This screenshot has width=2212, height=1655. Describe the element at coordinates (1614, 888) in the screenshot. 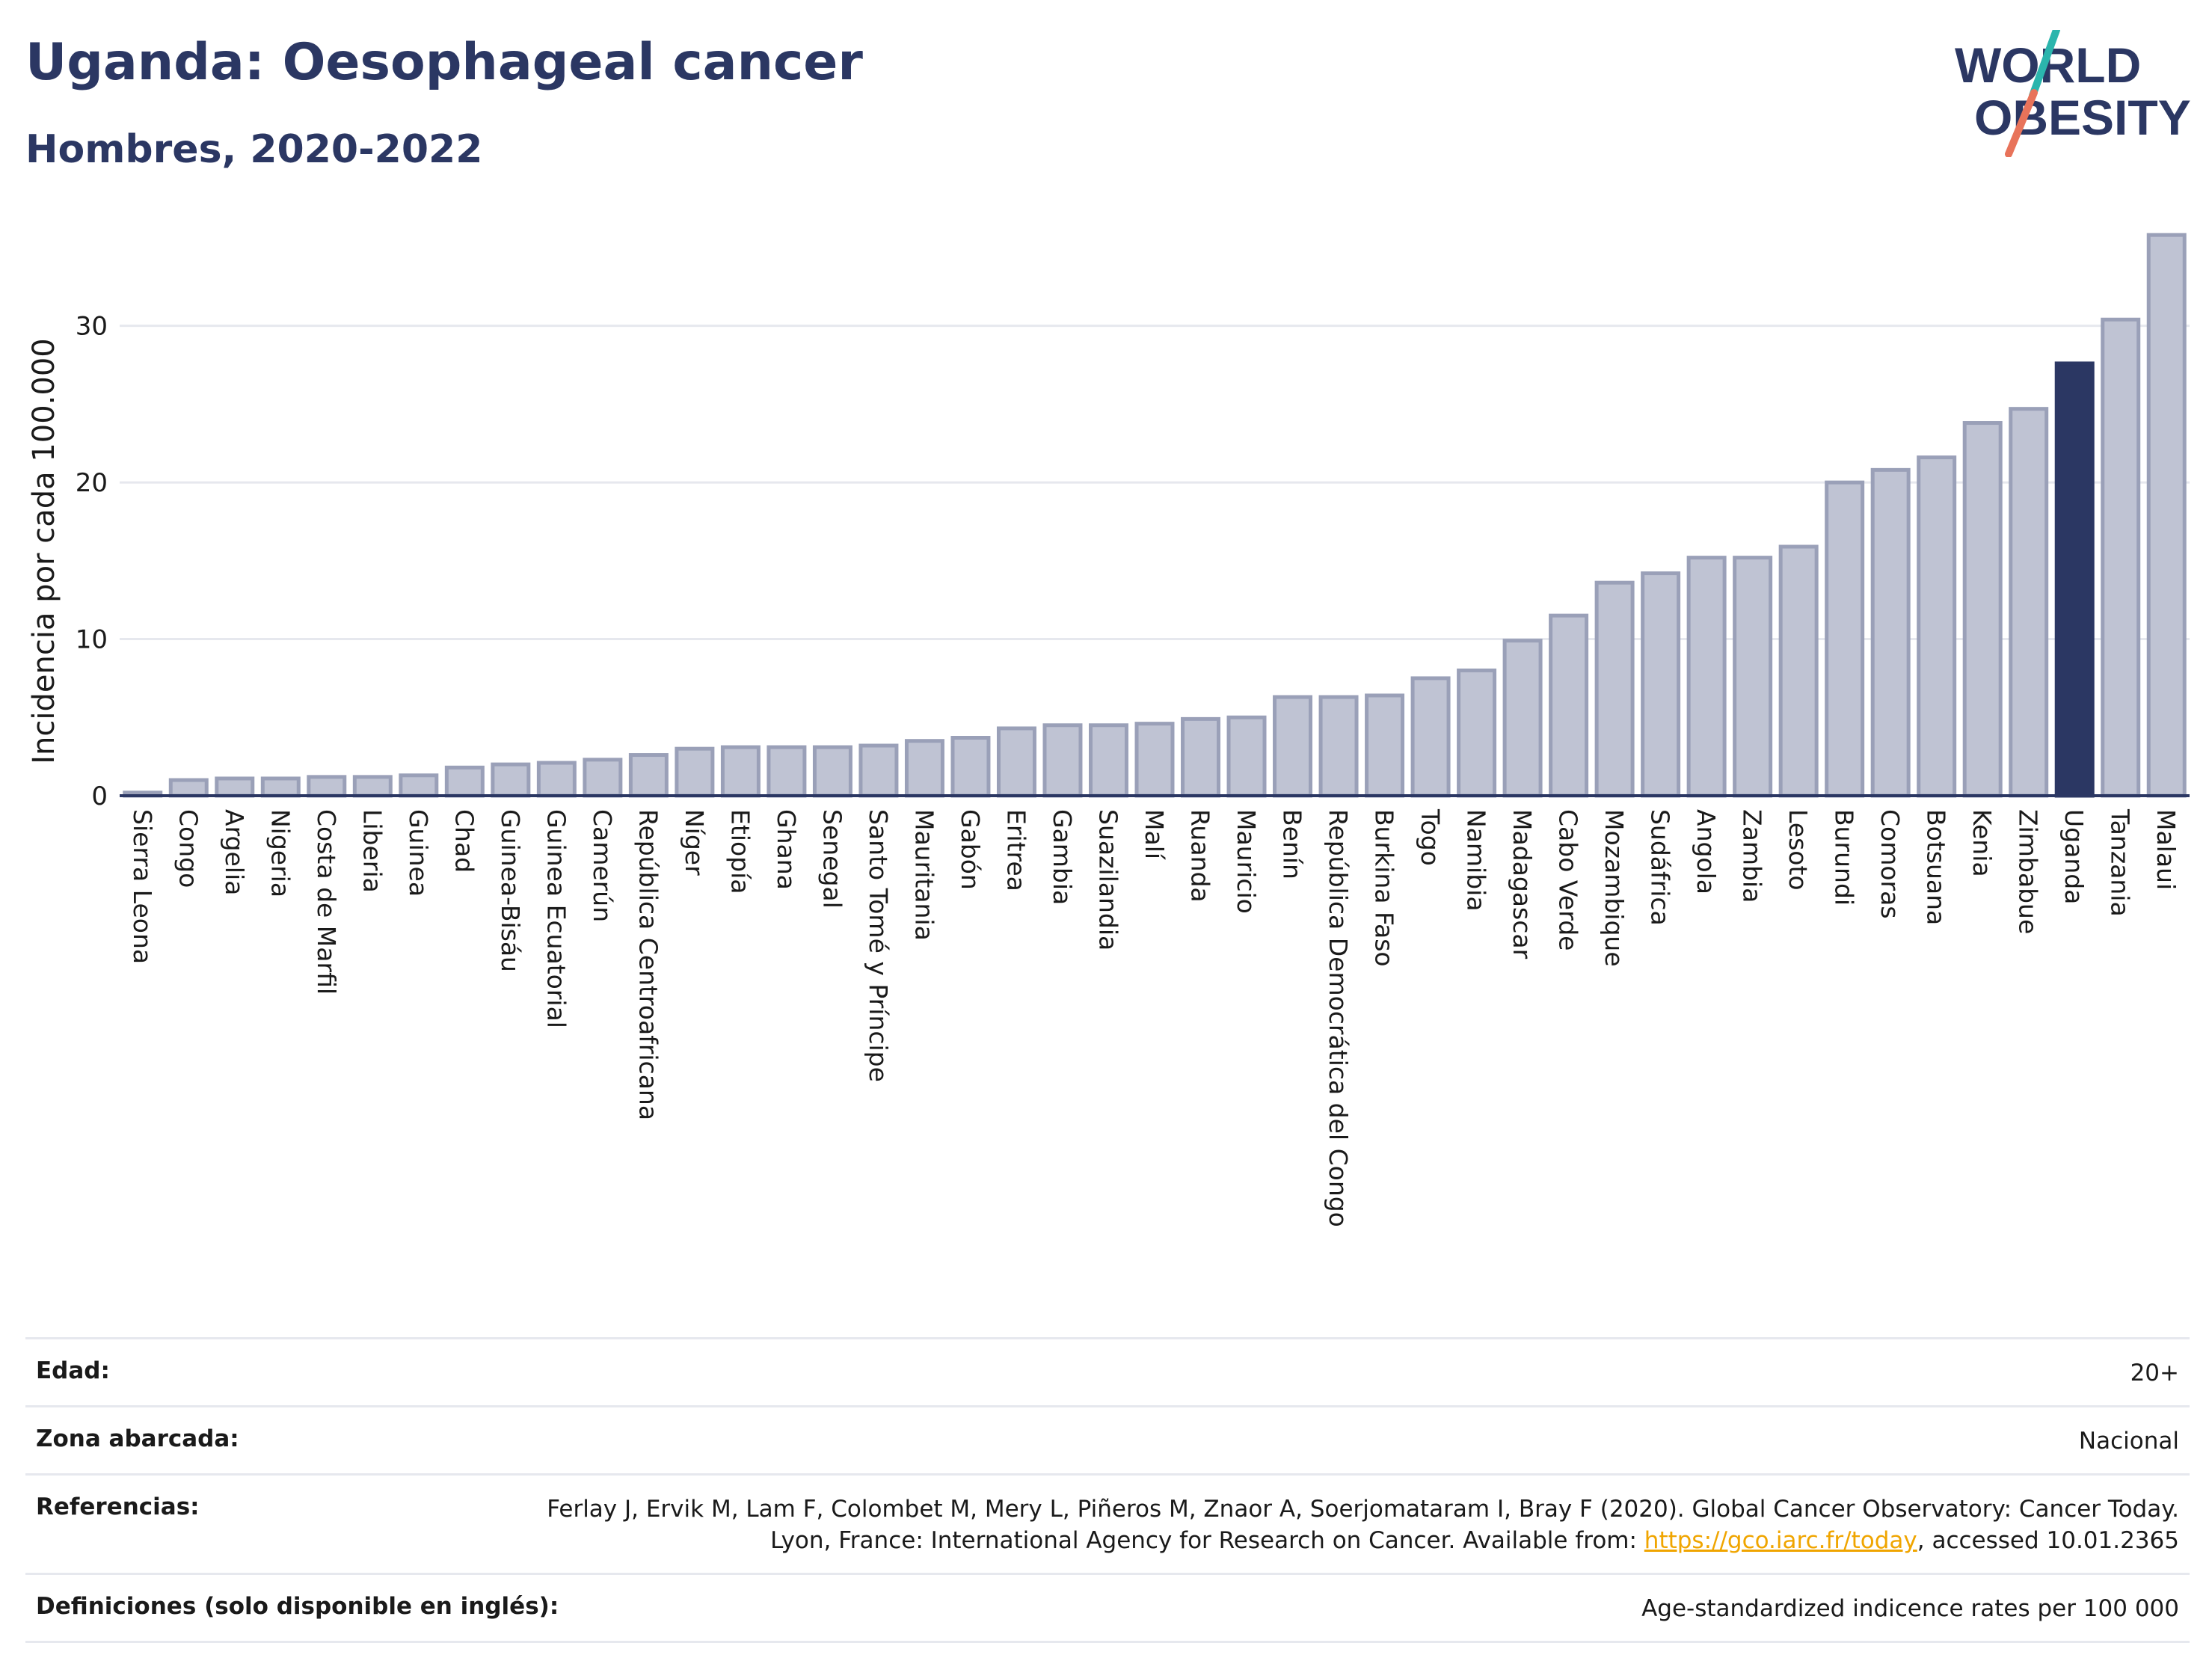

I see `x-tick-label: Mozambique` at that location.